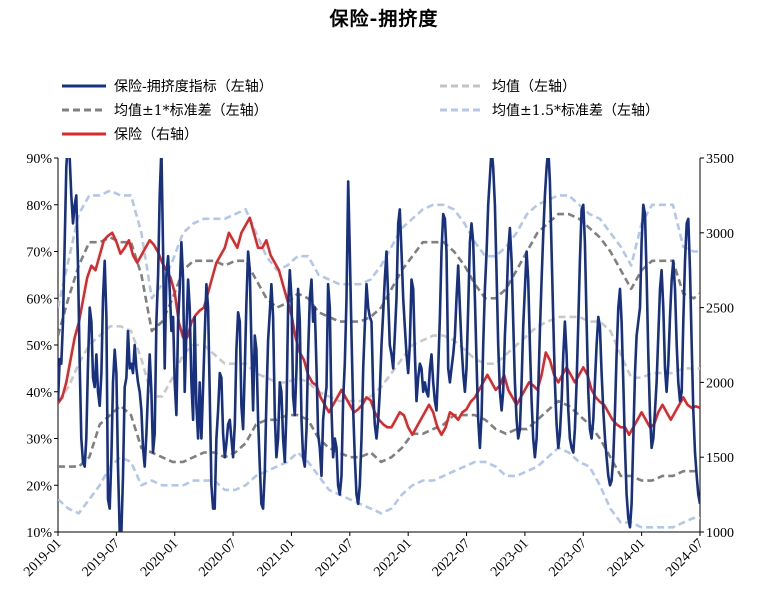 The width and height of the screenshot is (768, 606). What do you see at coordinates (39, 206) in the screenshot?
I see `left-tick-label: 80%` at bounding box center [39, 206].